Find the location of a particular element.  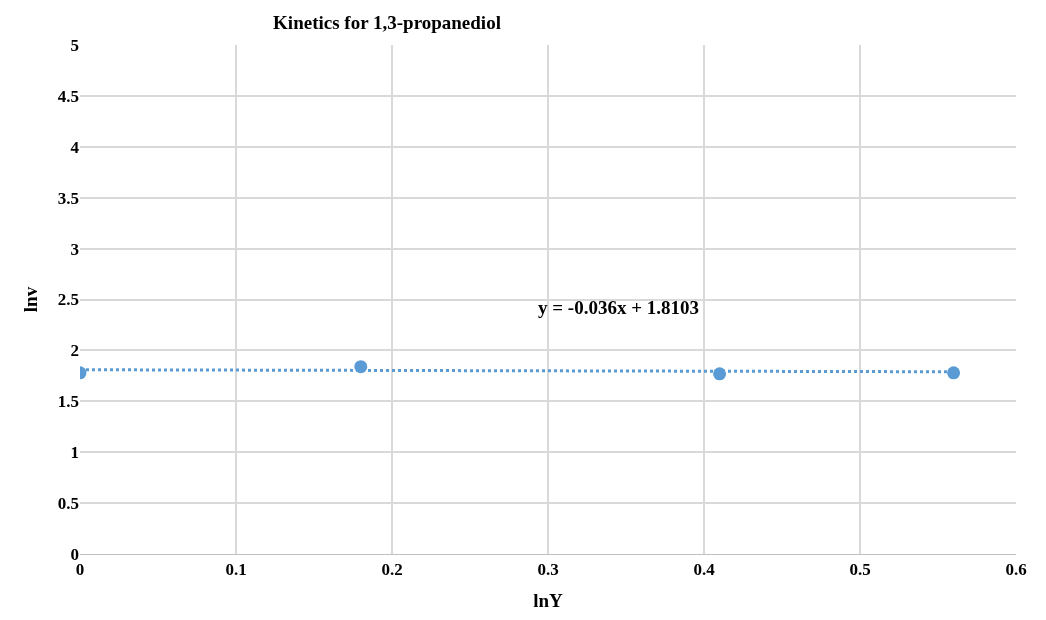

x-tick-label: 0.4 is located at coordinates (704, 570).